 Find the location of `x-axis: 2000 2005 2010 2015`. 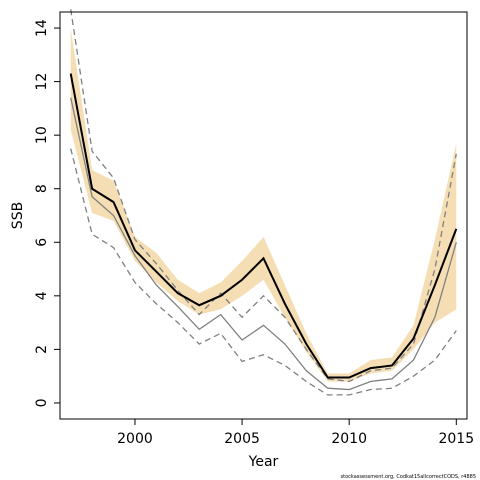

x-axis: 2000 2005 2010 2015 is located at coordinates (295, 433).